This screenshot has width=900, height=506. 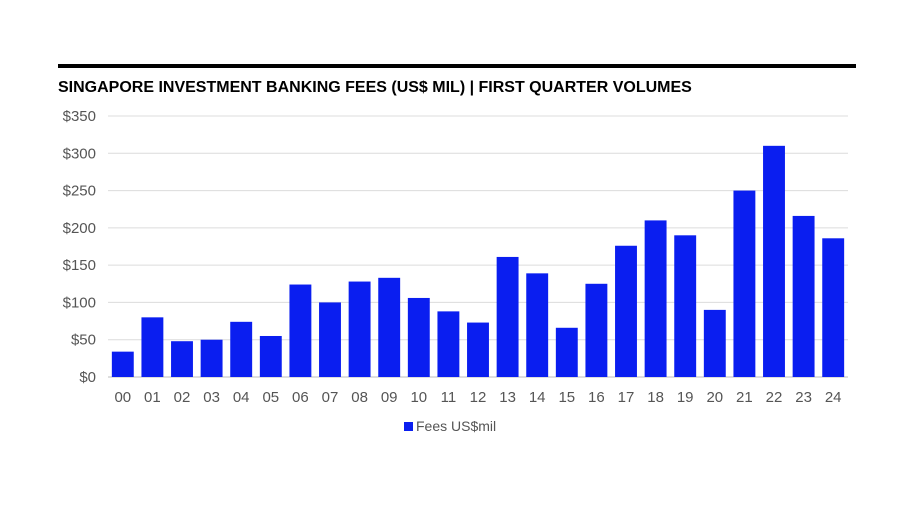 I want to click on y-tick-label: $300, so click(x=79, y=153).